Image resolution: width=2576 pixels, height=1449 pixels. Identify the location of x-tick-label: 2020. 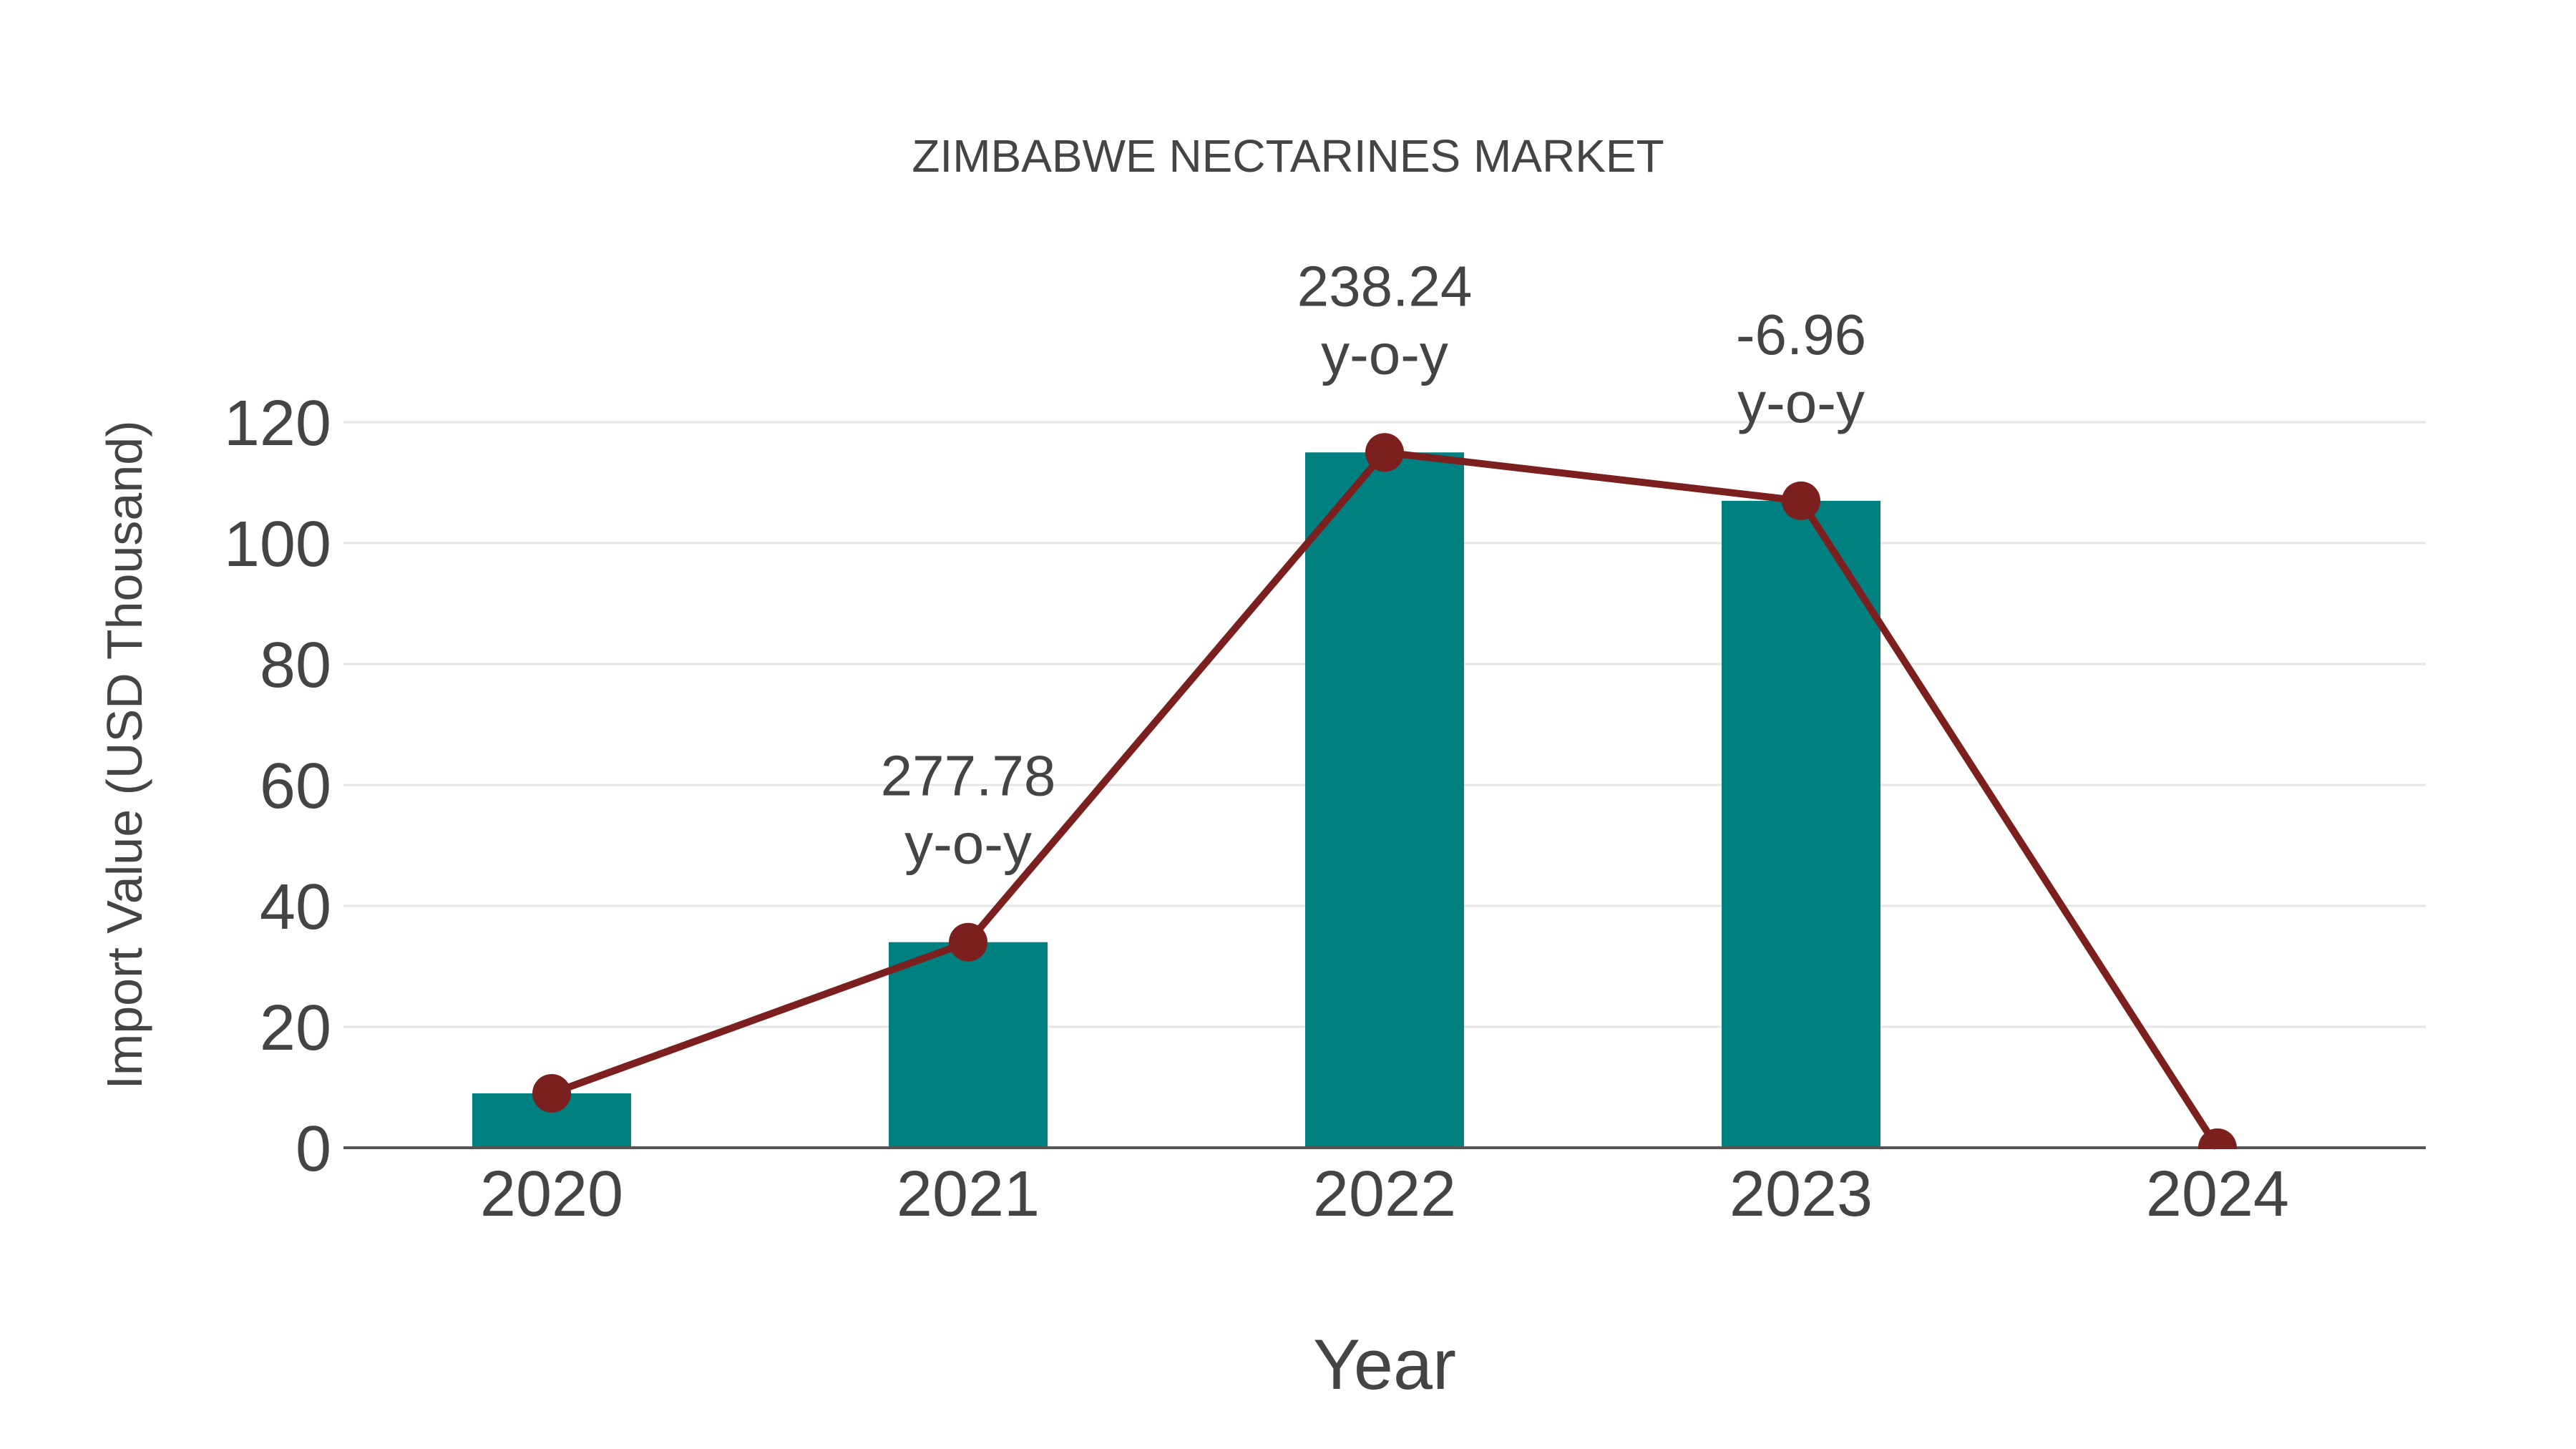
(551, 1194).